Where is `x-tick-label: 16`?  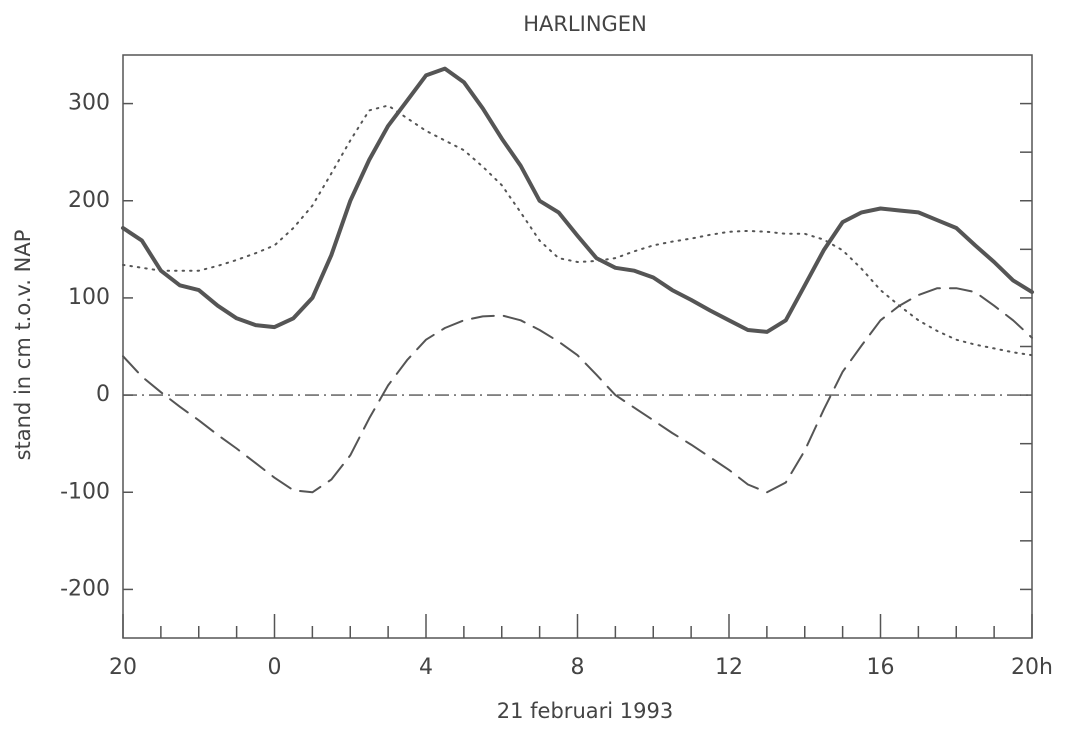
x-tick-label: 16 is located at coordinates (881, 667).